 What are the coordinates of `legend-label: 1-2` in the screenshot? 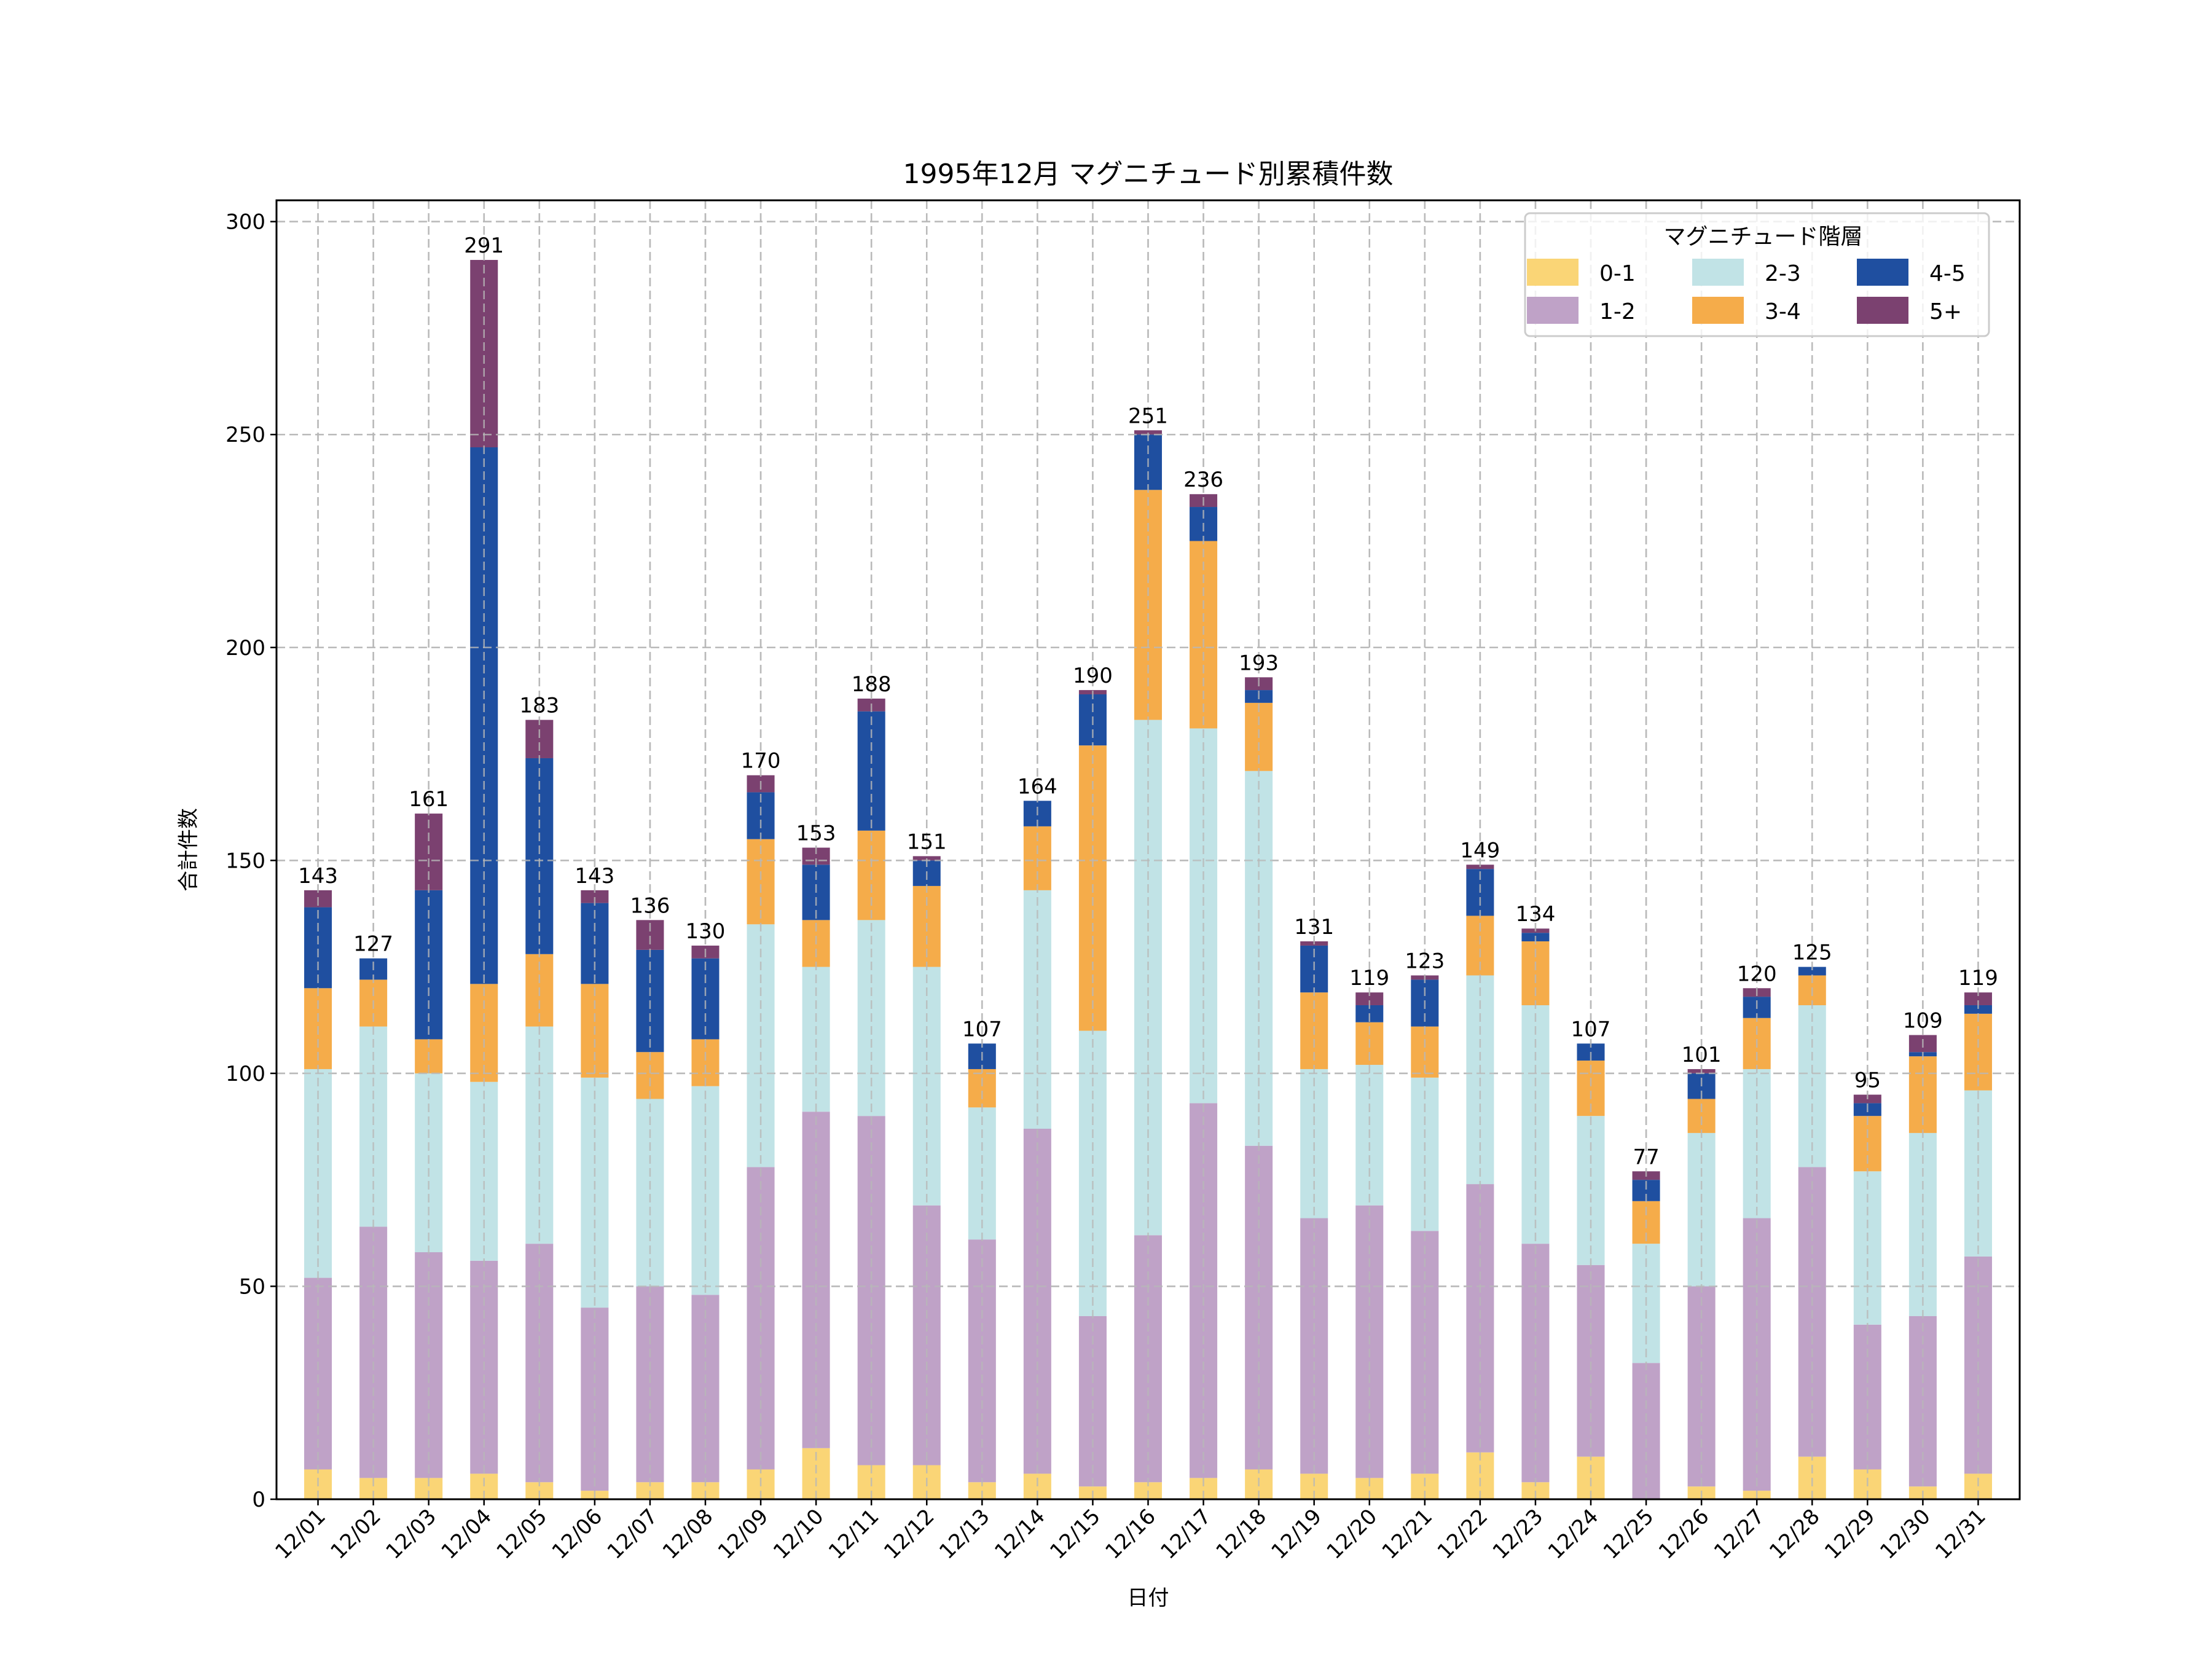 It's located at (1617, 311).